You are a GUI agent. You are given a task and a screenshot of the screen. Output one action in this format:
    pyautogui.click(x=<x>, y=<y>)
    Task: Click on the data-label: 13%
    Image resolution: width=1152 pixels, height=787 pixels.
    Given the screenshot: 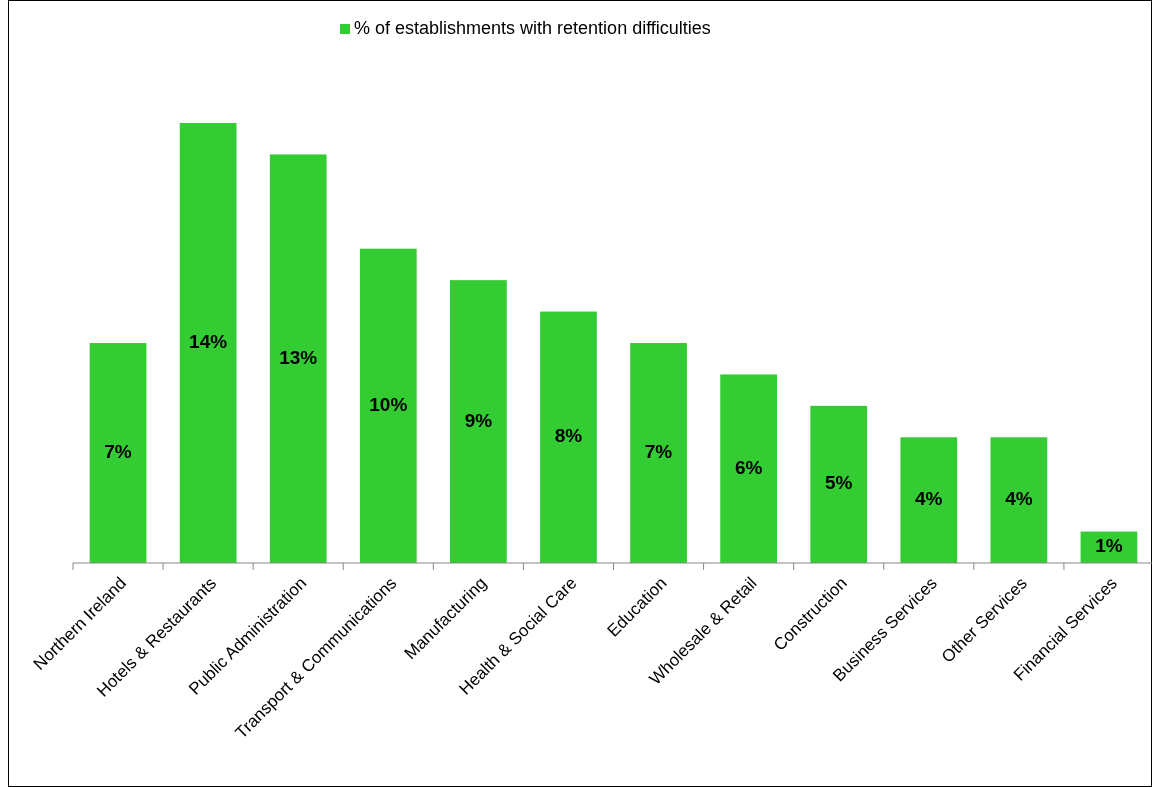 What is the action you would take?
    pyautogui.click(x=298, y=357)
    